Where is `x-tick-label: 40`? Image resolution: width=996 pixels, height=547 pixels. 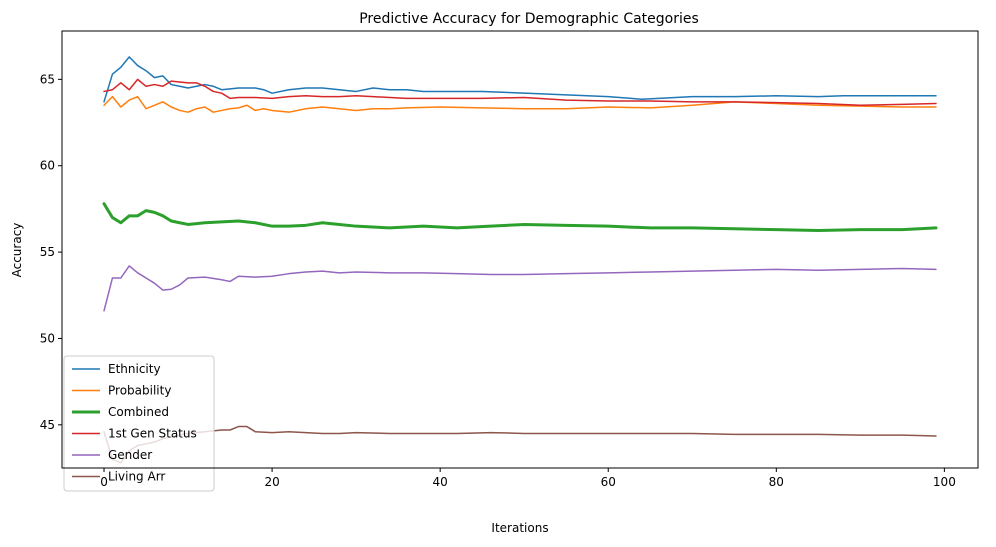 x-tick-label: 40 is located at coordinates (440, 482).